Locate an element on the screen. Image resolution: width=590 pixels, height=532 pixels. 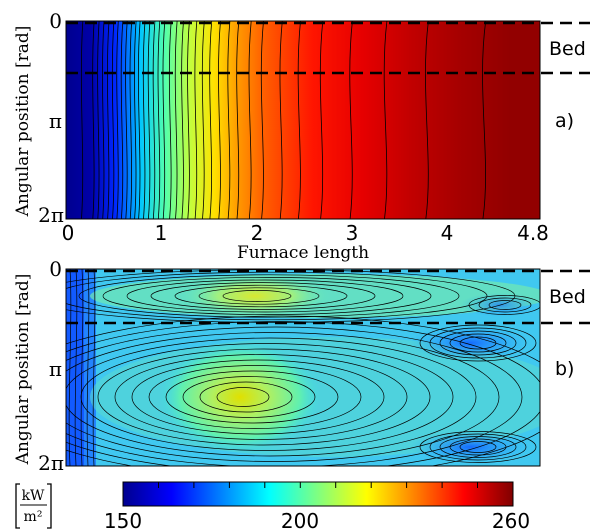
panel-label-b: b) is located at coordinates (564, 369).